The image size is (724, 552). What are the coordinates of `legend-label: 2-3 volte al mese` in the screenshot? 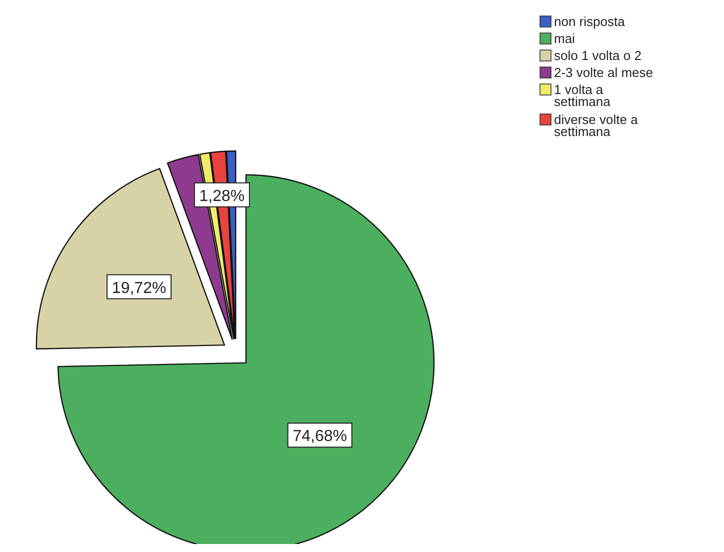 It's located at (603, 72).